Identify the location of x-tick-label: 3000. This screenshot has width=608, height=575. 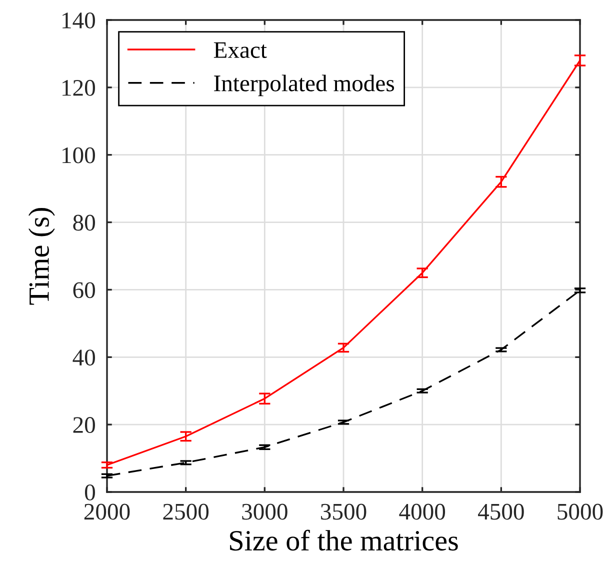
(265, 512).